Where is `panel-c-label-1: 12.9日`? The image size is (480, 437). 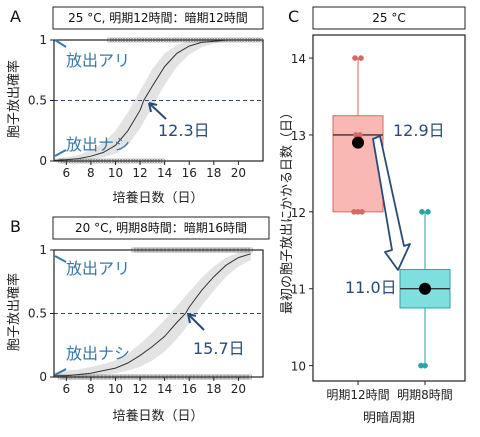 panel-c-label-1: 12.9日 is located at coordinates (419, 130).